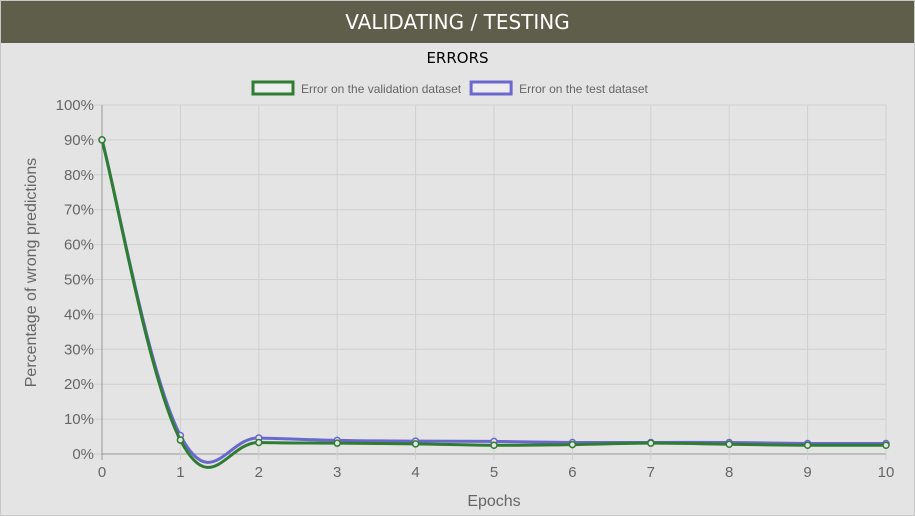 The width and height of the screenshot is (915, 516). Describe the element at coordinates (886, 472) in the screenshot. I see `x-tick-label: 10` at that location.